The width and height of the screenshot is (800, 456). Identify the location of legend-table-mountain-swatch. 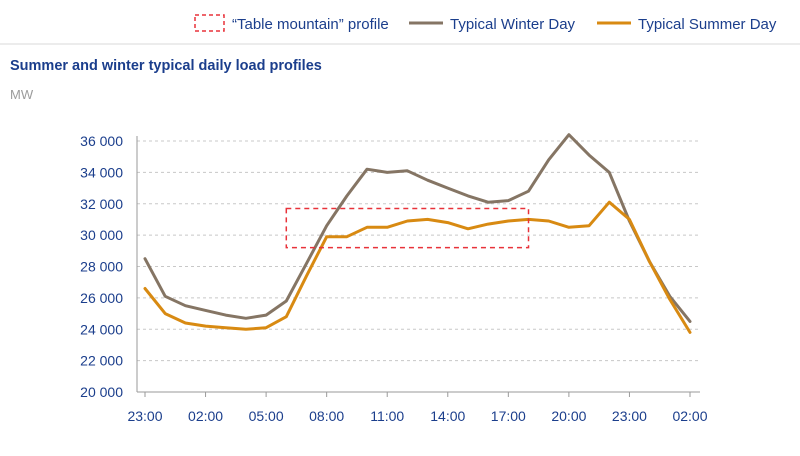
(209, 23).